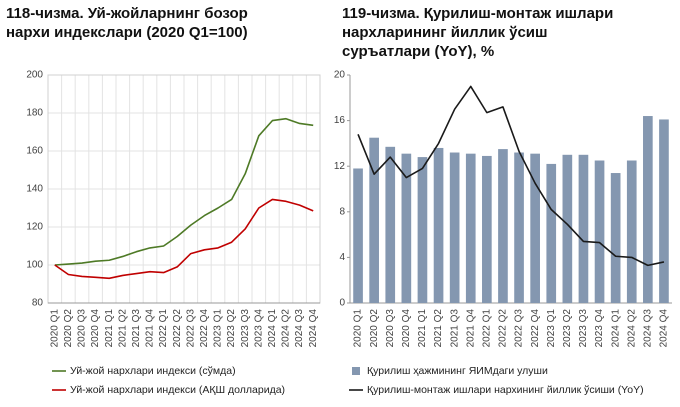  Describe the element at coordinates (418, 51) in the screenshot. I see `chart-title: суръатлари (YoY), %` at that location.